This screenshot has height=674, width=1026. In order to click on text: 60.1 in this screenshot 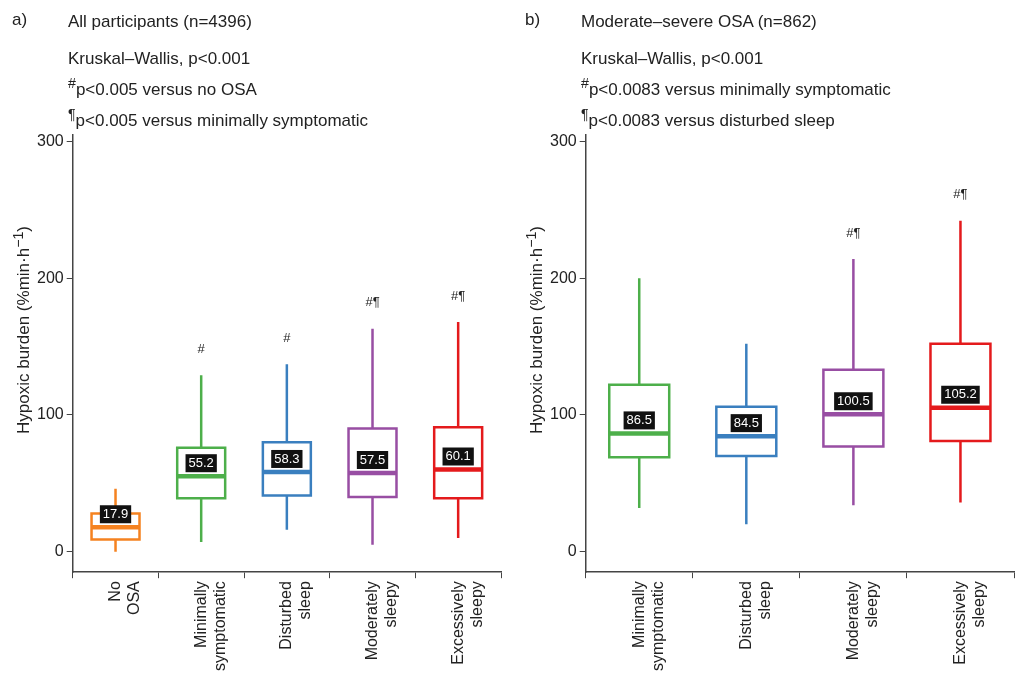, I will do `click(458, 456)`.